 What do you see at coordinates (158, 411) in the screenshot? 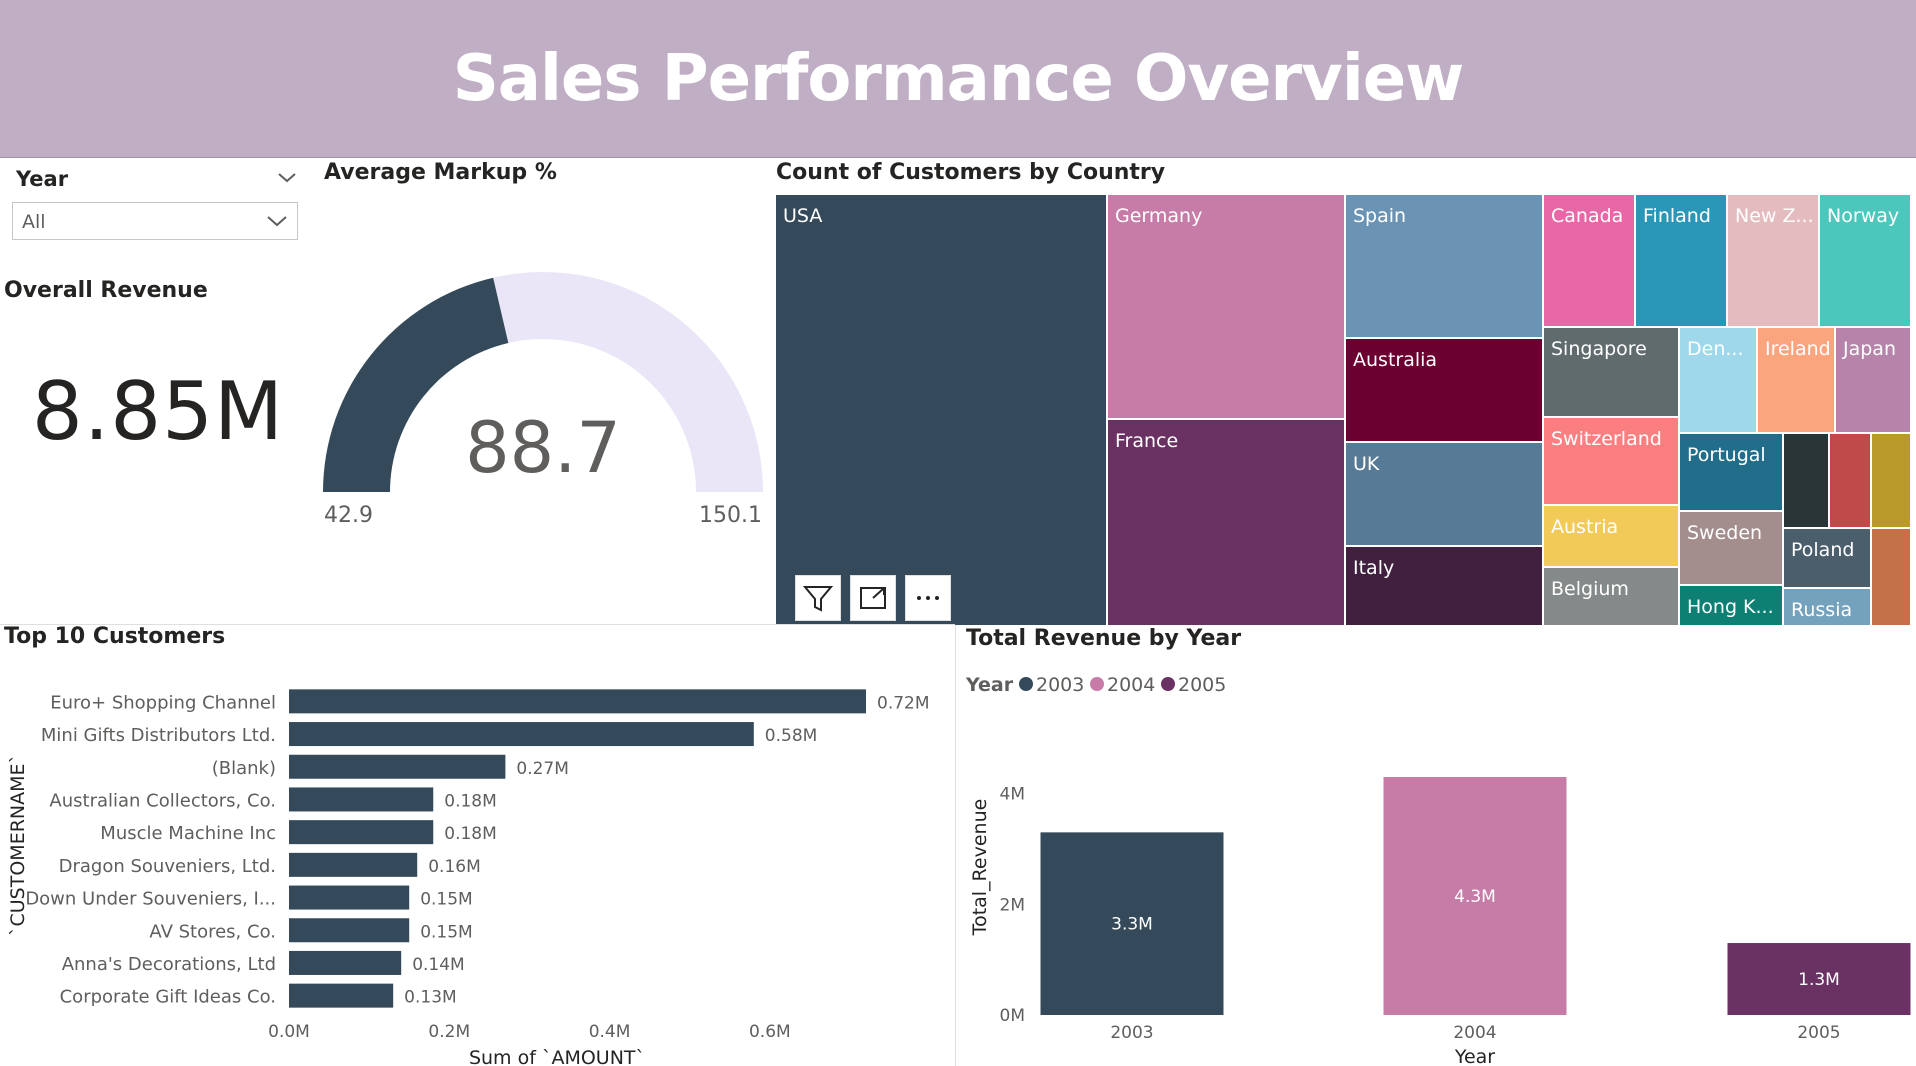
I see `kpi-value: 8.85M` at bounding box center [158, 411].